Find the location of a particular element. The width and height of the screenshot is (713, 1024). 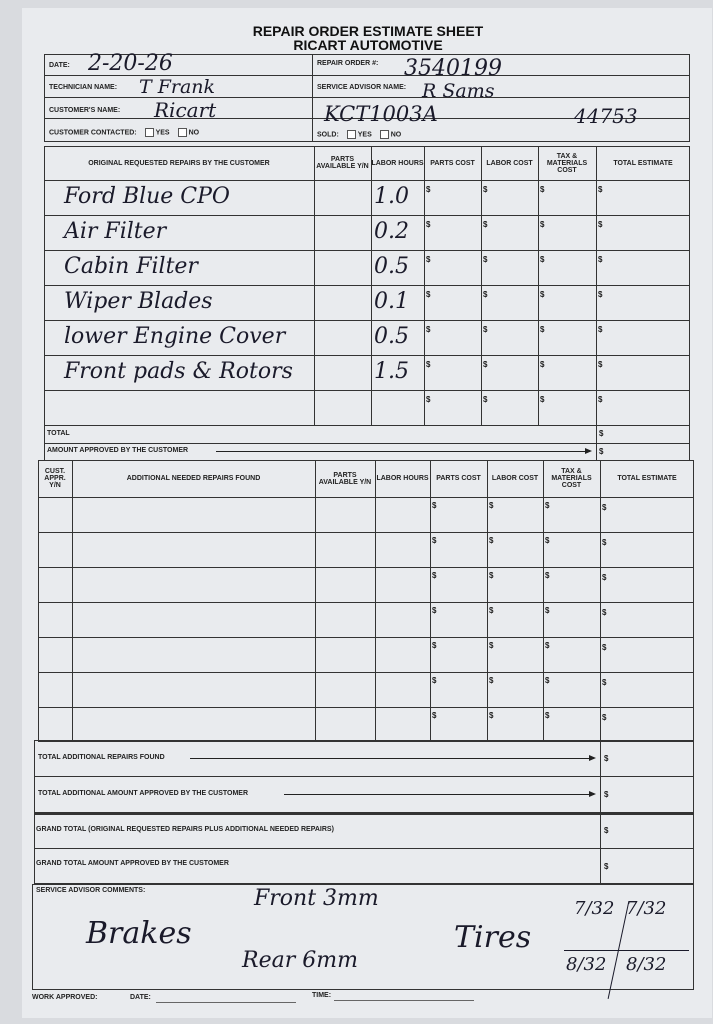

technician-value: T Frank is located at coordinates (177, 87).